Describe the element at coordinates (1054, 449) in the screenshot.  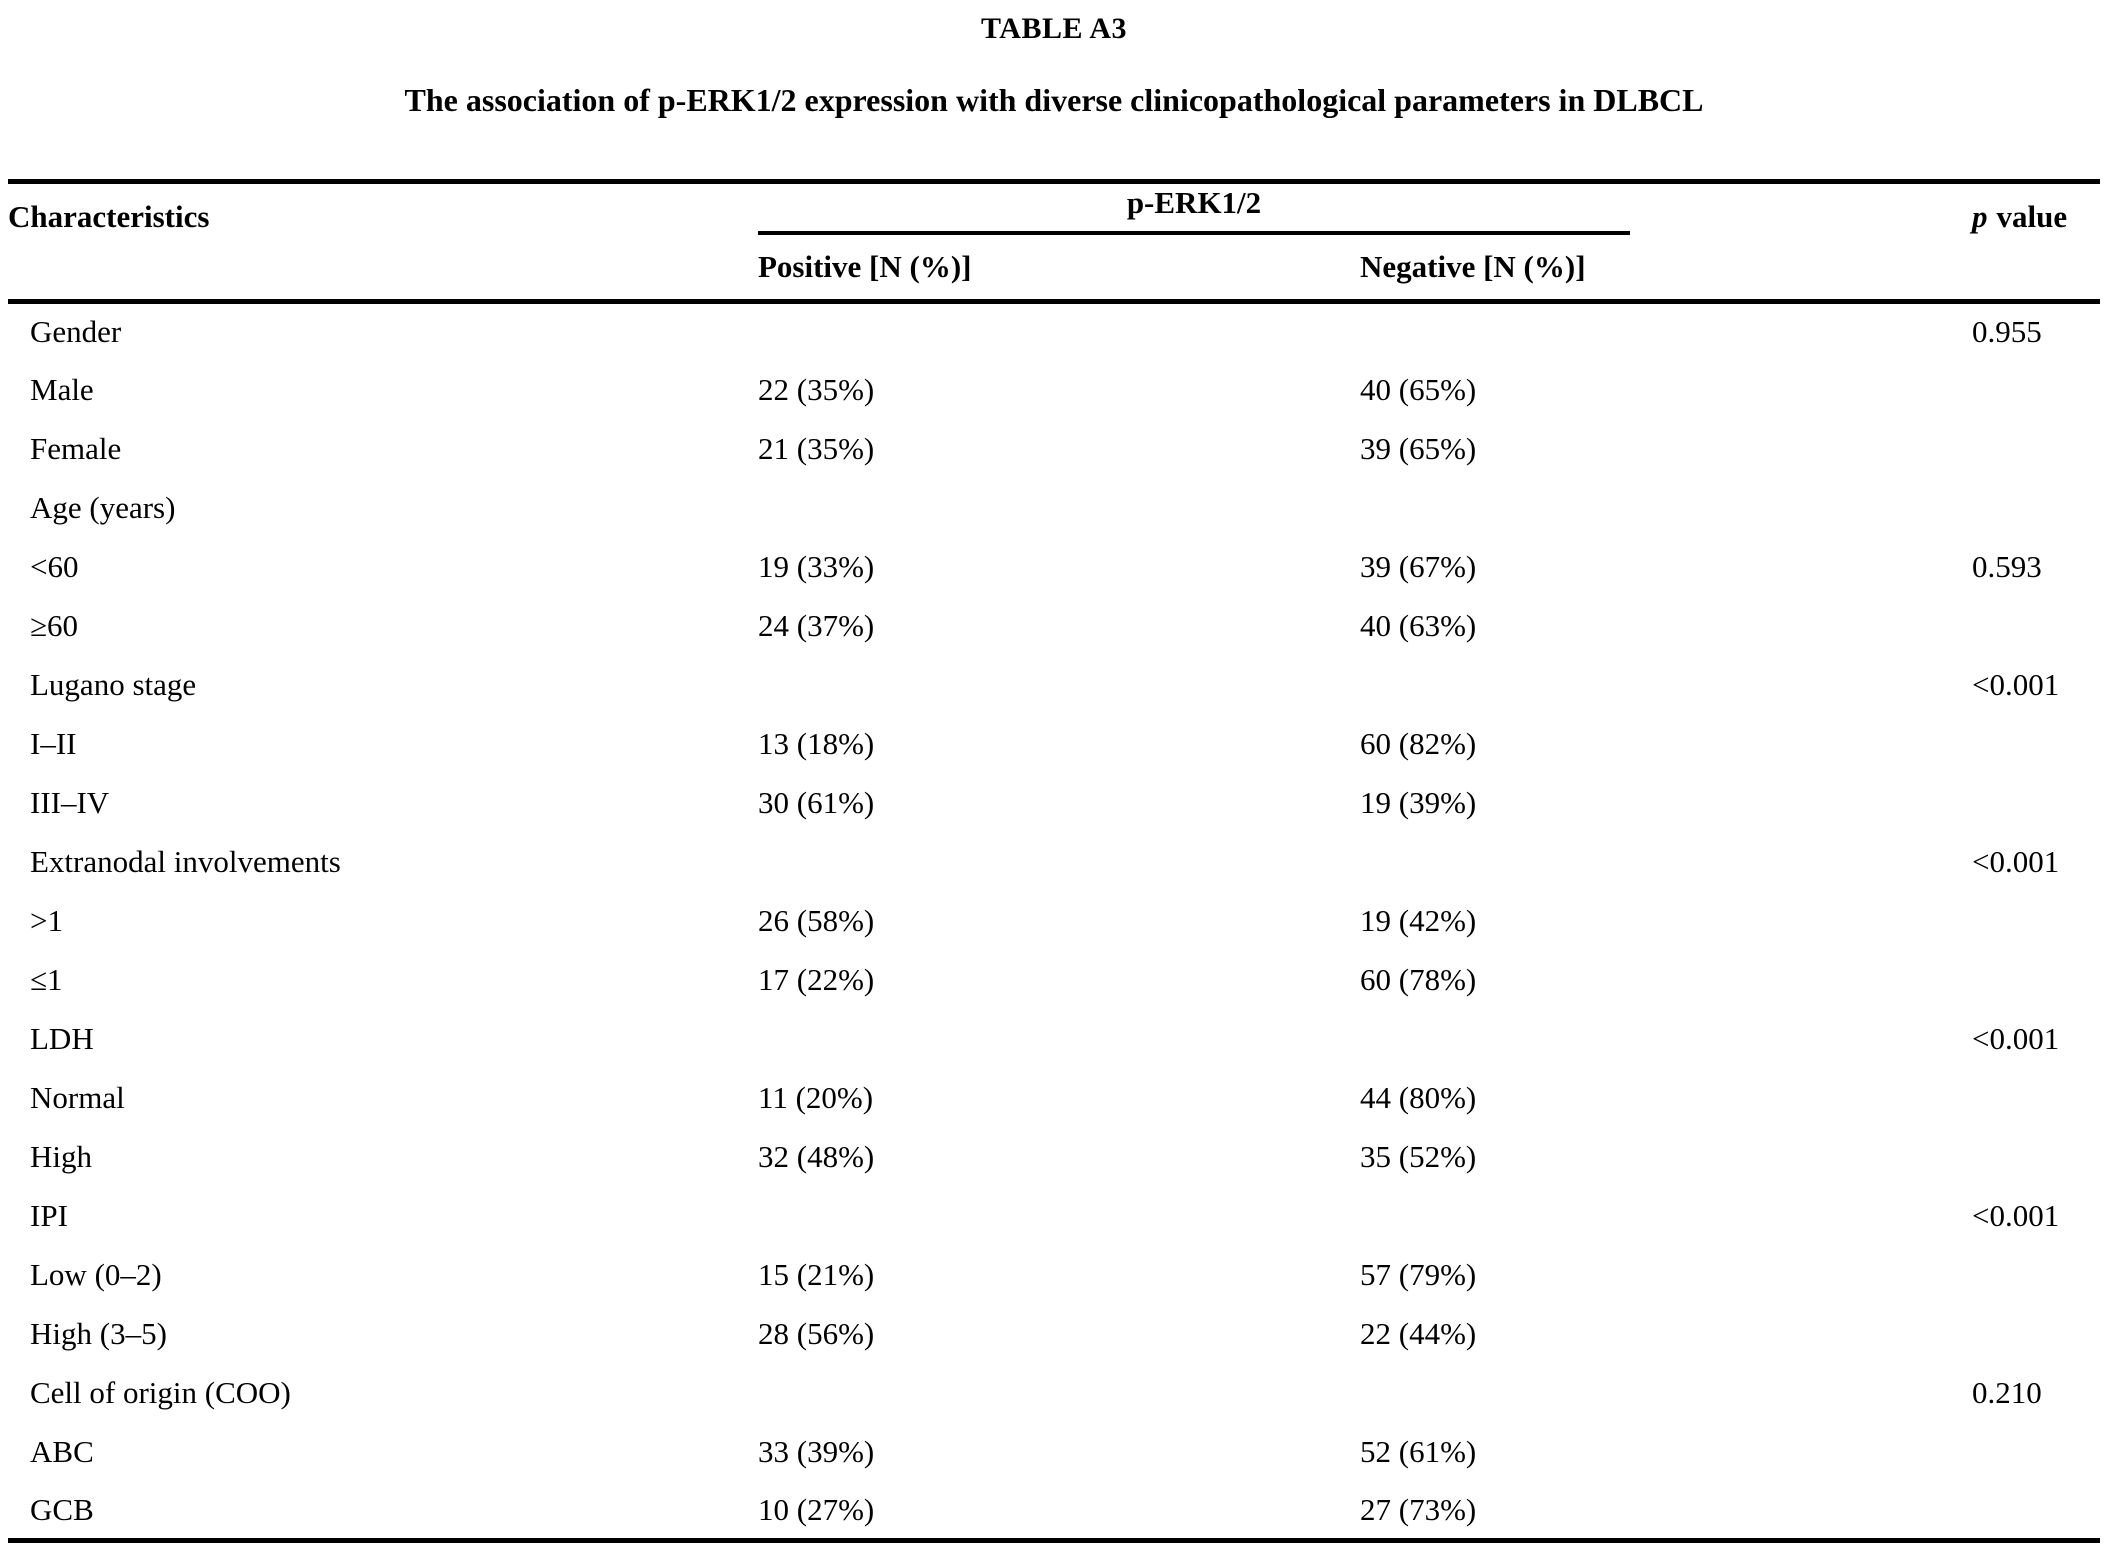
I see `table-row: Female 21 (35%) 39 (65%)` at that location.